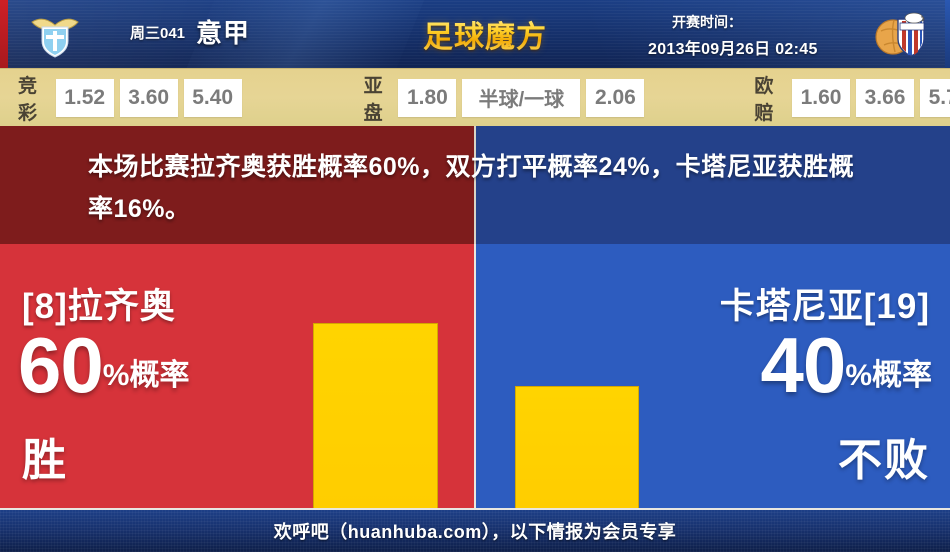  Describe the element at coordinates (45, 460) in the screenshot. I see `home-outcome-label: 胜` at that location.